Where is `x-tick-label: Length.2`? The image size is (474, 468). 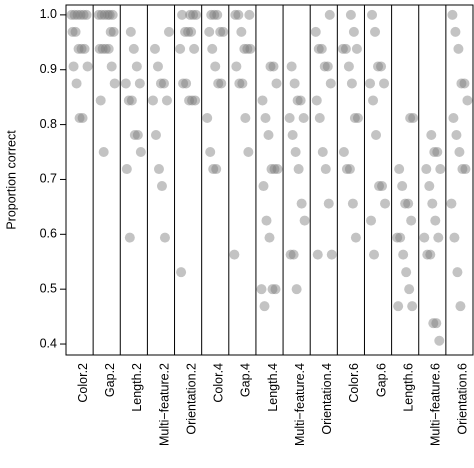 x-tick-label: Length.2 is located at coordinates (137, 387).